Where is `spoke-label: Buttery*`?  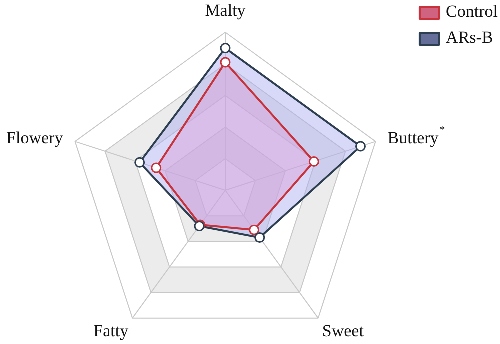
spoke-label: Buttery* is located at coordinates (417, 136).